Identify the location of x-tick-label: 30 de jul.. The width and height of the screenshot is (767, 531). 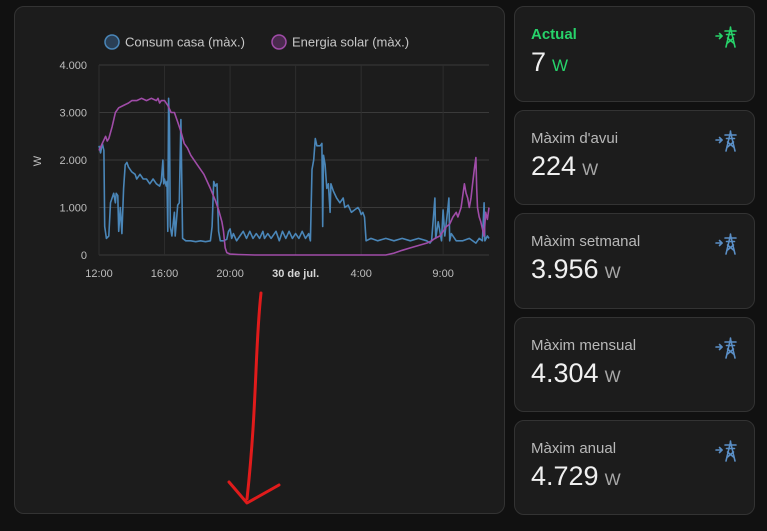
(295, 274).